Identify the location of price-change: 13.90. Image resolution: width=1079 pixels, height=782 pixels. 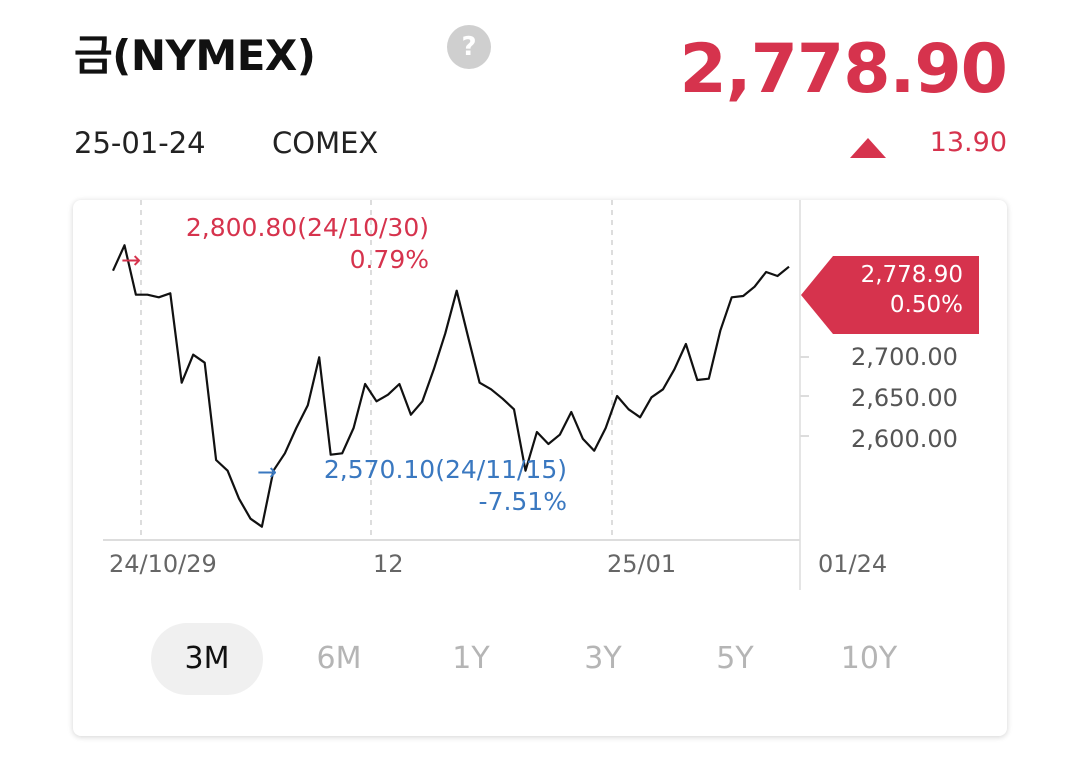
(968, 142).